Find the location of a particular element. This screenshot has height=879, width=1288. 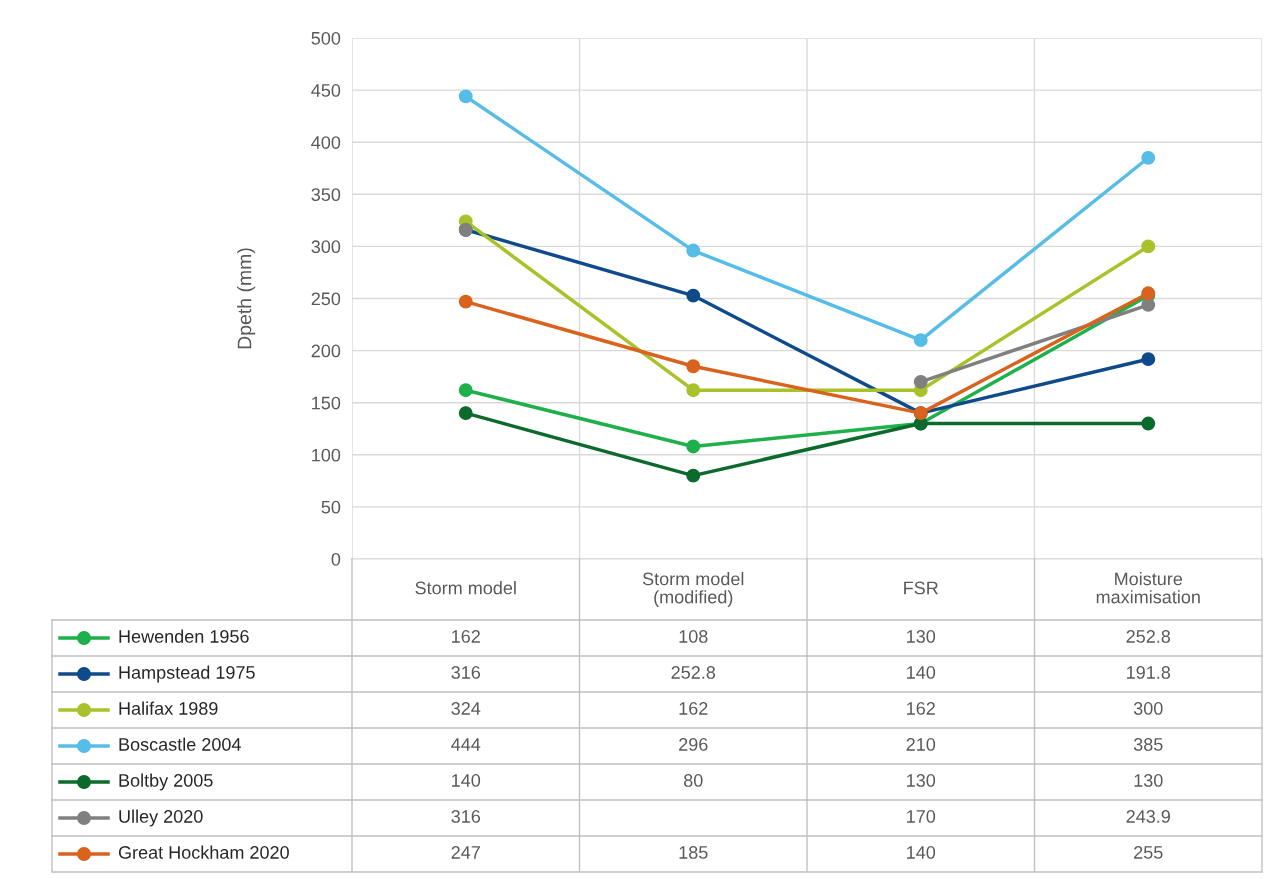

data-label: 80 is located at coordinates (693, 780).